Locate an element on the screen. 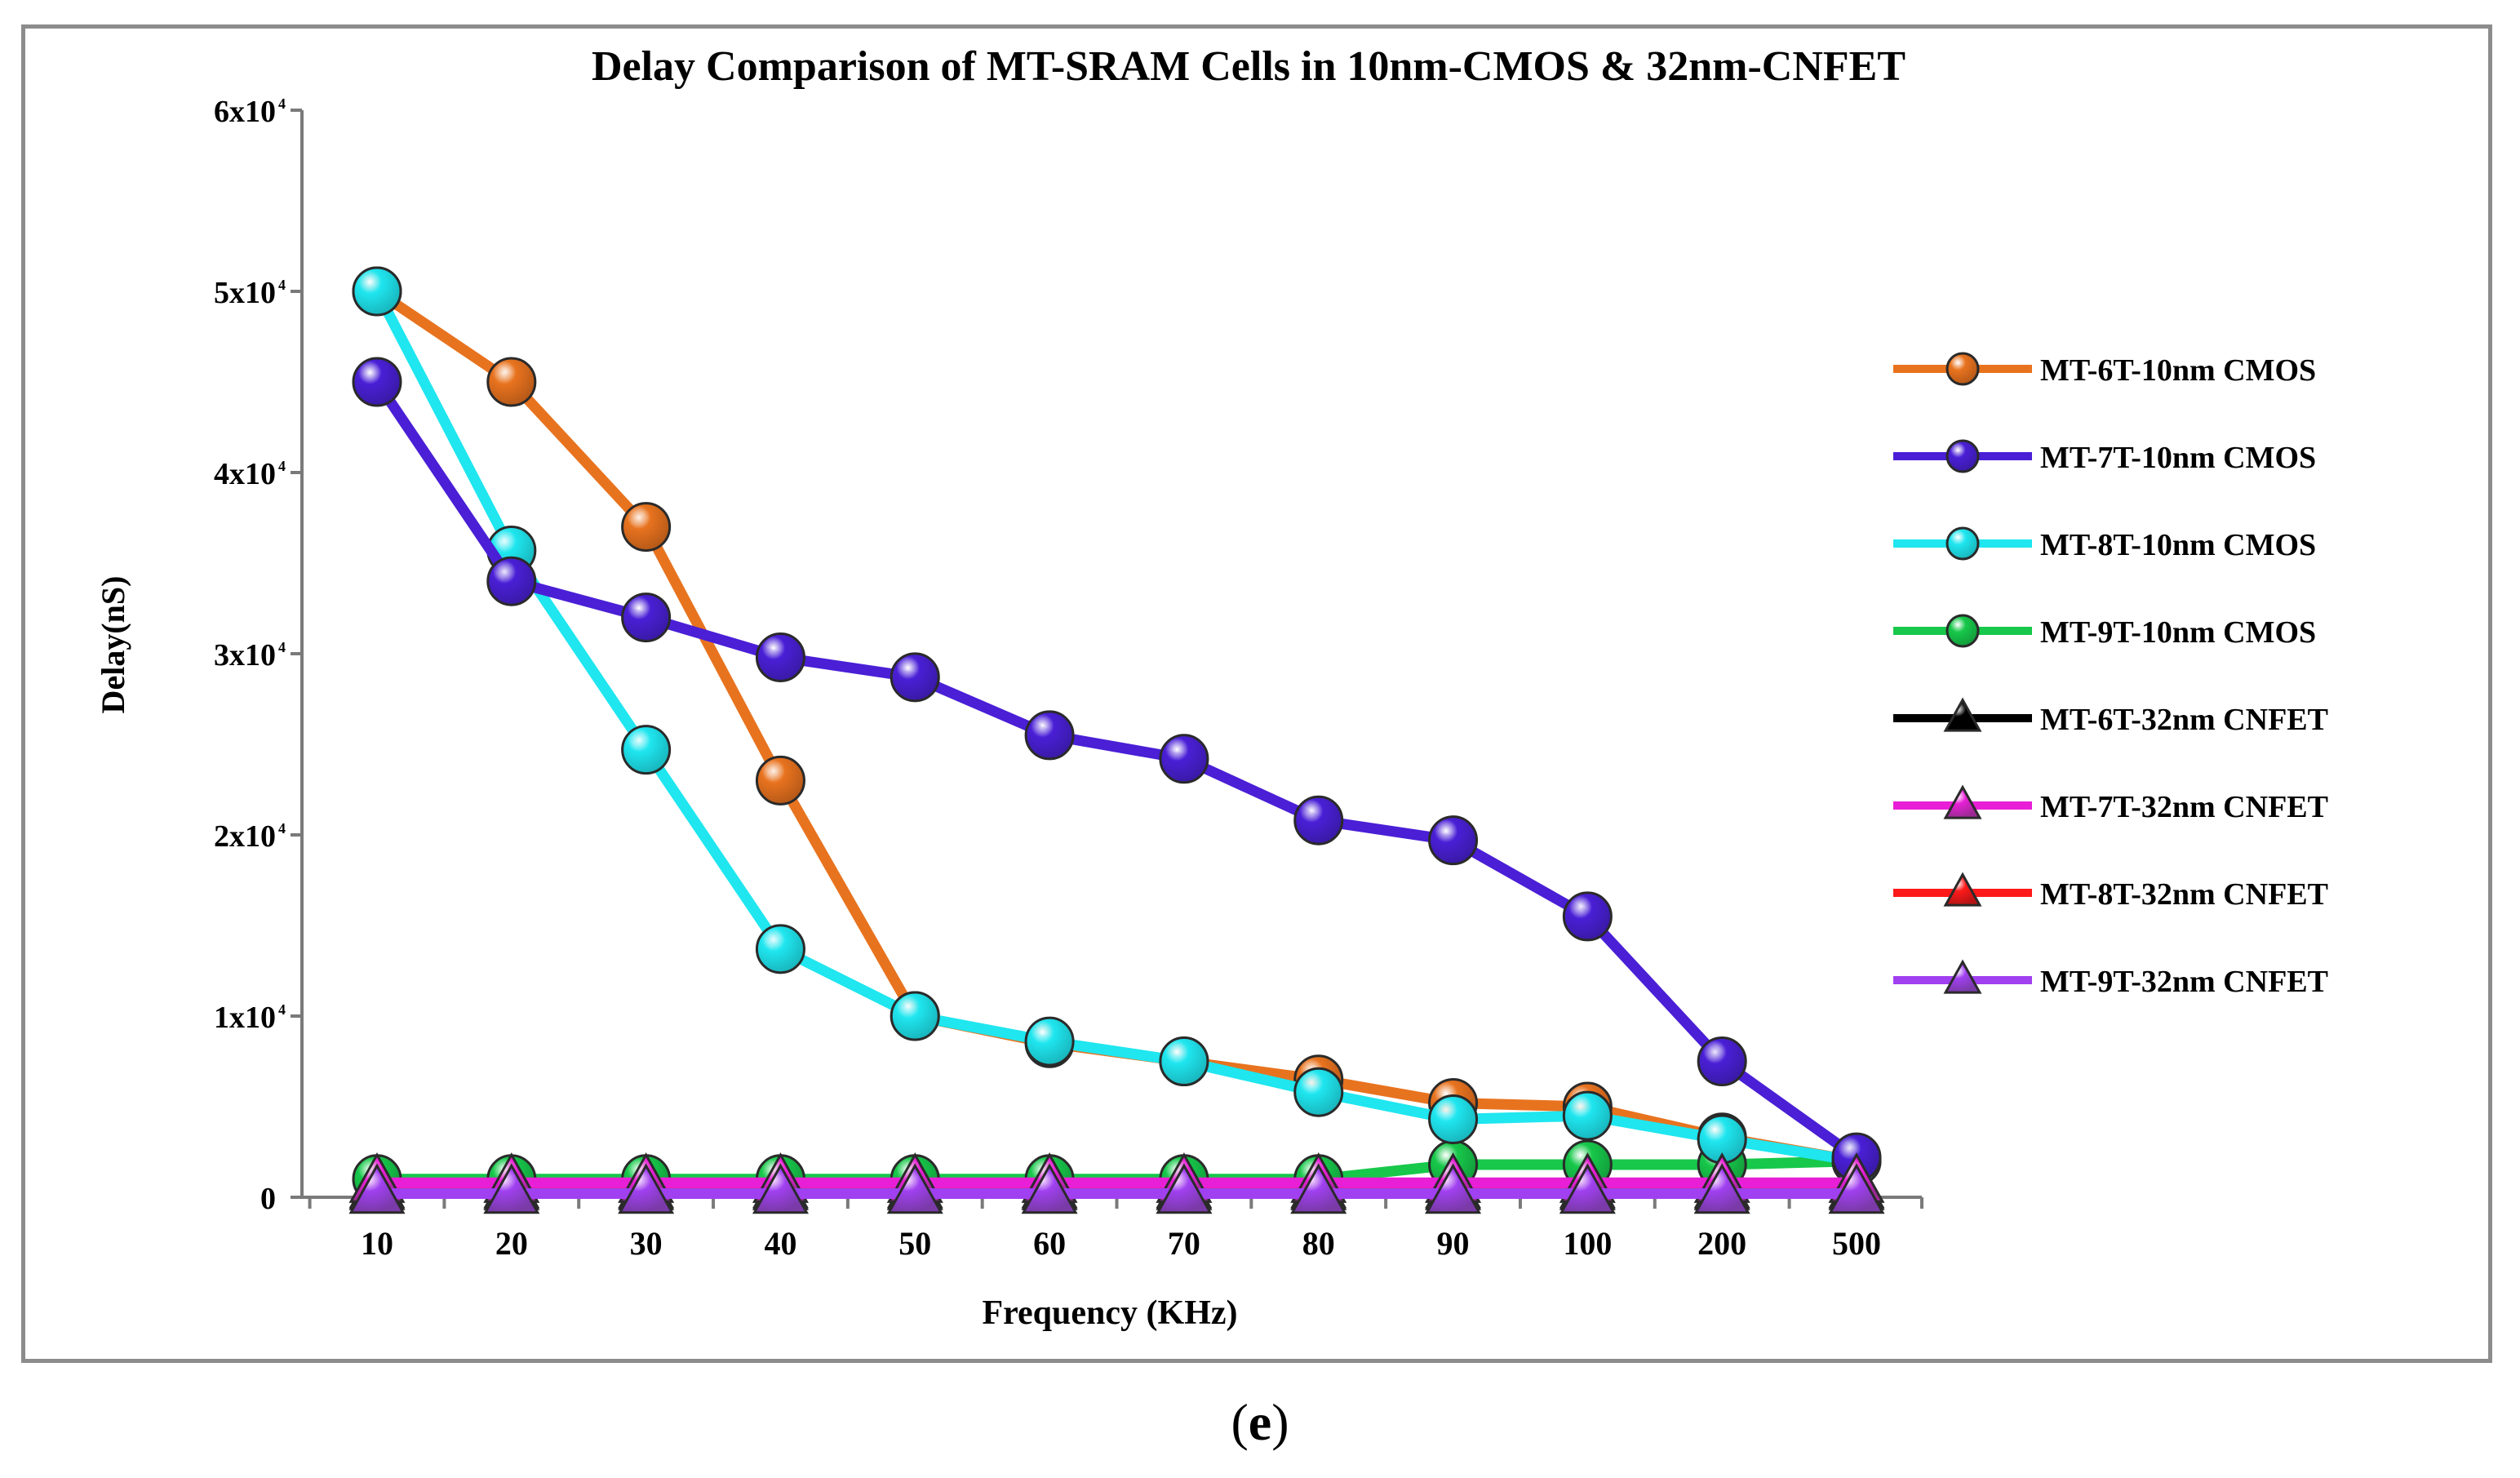 The width and height of the screenshot is (2520, 1478). series-mt-9t-32nm-cnfet is located at coordinates (1116, 1189).